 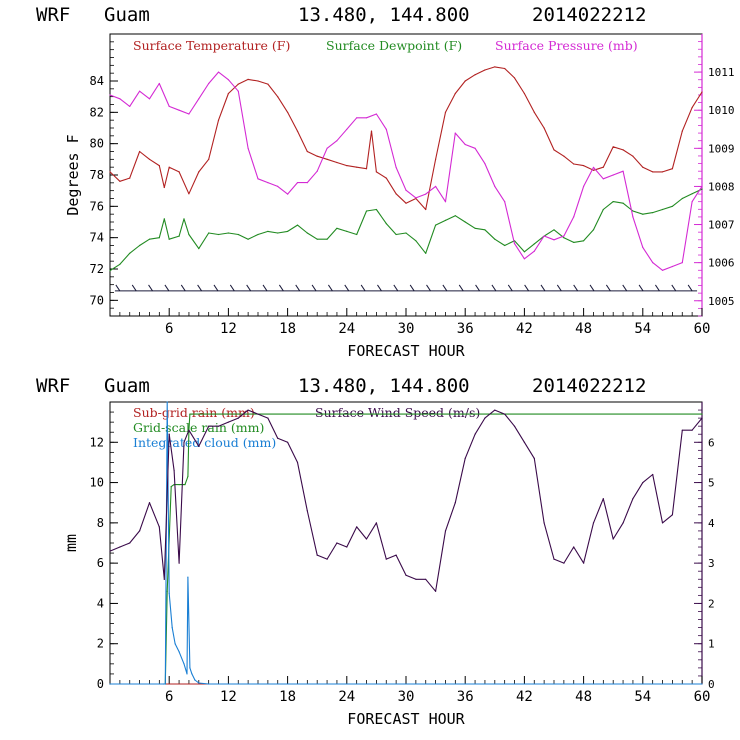 I want to click on legend-surface-pressure: Surface Pressure (mb), so click(x=566, y=45).